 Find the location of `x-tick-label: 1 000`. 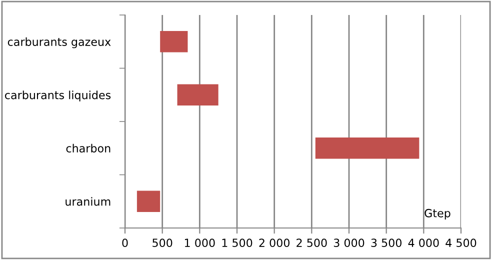

x-tick-label: 1 000 is located at coordinates (199, 243).